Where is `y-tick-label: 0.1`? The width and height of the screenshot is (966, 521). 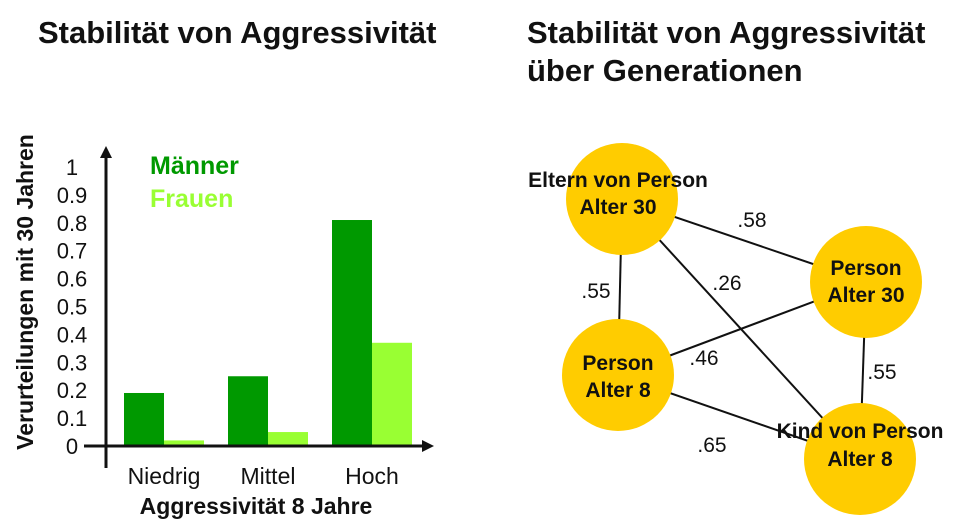 y-tick-label: 0.1 is located at coordinates (72, 418).